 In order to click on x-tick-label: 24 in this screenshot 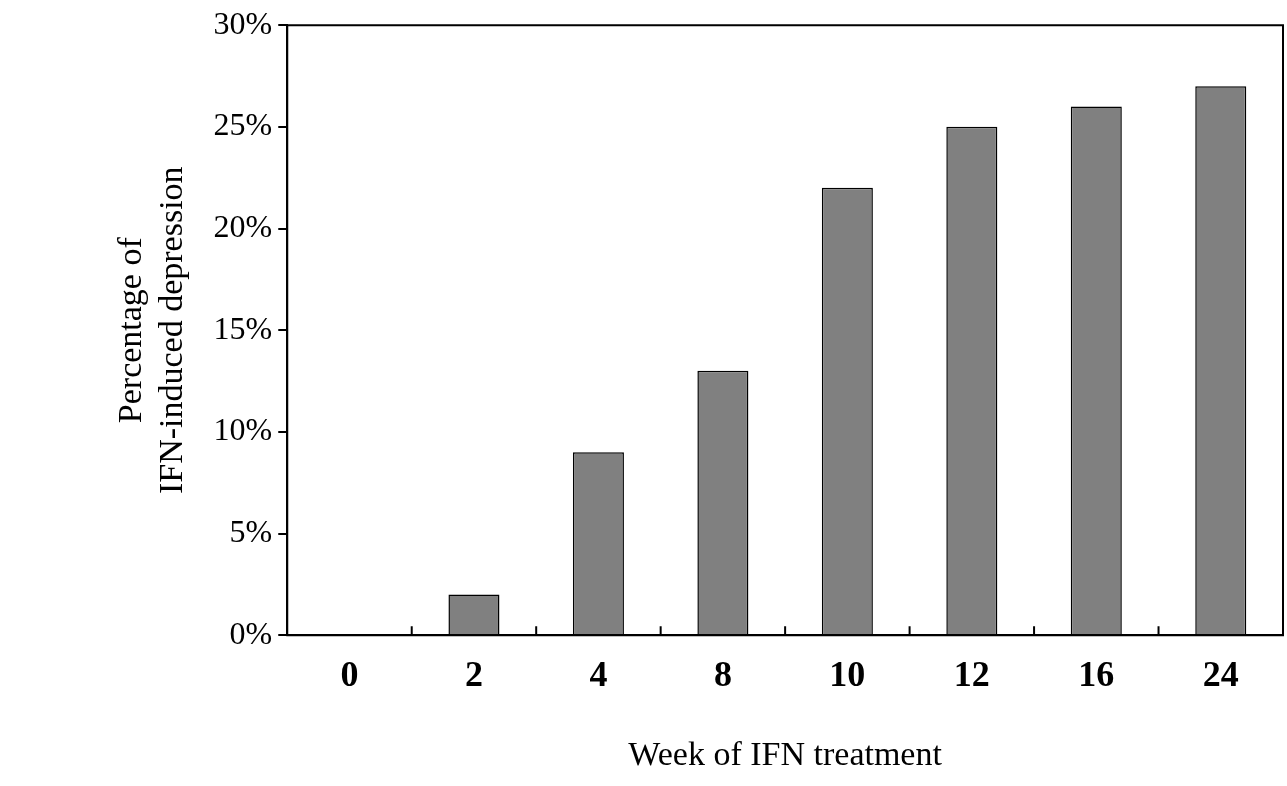, I will do `click(1220, 674)`.